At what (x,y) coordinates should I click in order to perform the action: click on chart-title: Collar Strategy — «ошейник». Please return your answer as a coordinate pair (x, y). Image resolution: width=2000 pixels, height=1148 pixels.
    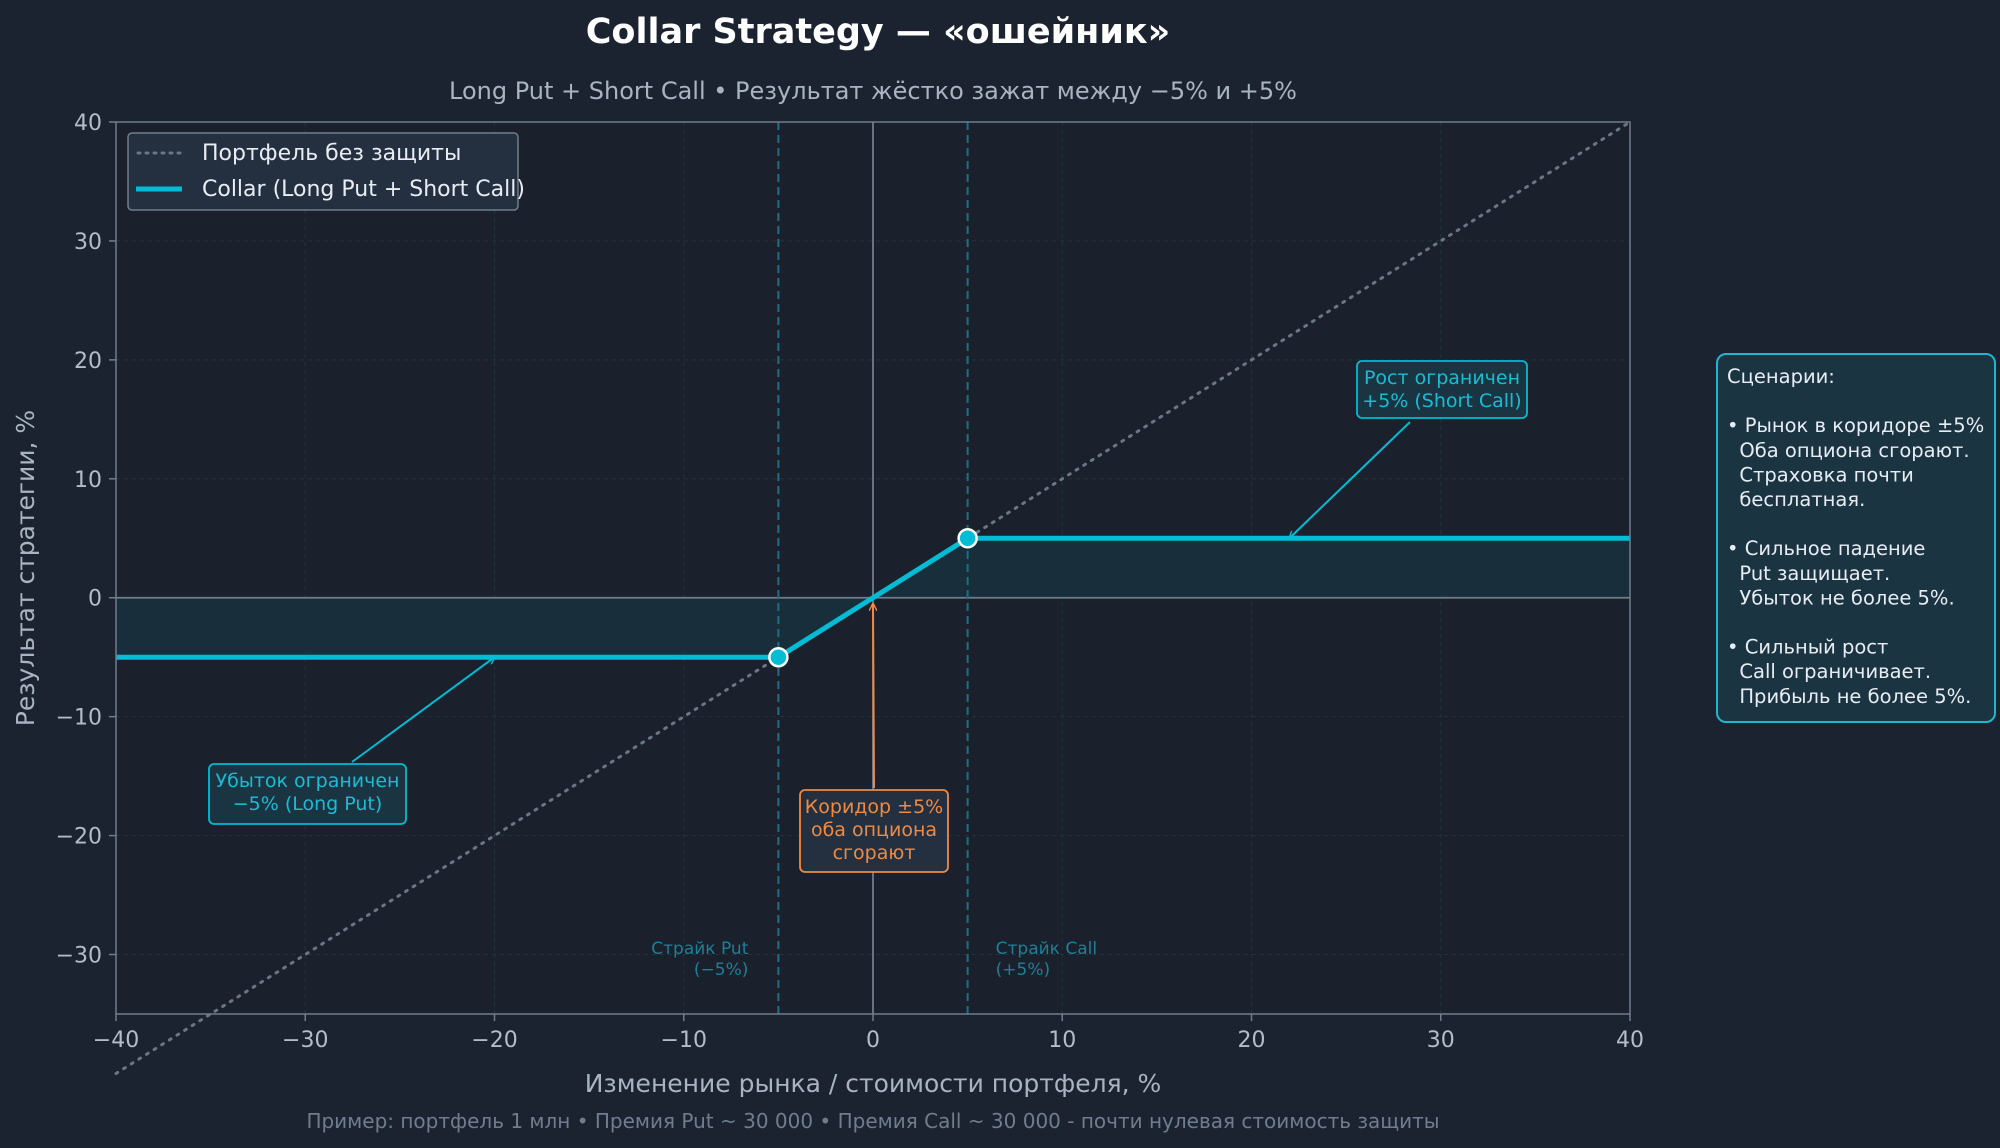
    Looking at the image, I should click on (878, 32).